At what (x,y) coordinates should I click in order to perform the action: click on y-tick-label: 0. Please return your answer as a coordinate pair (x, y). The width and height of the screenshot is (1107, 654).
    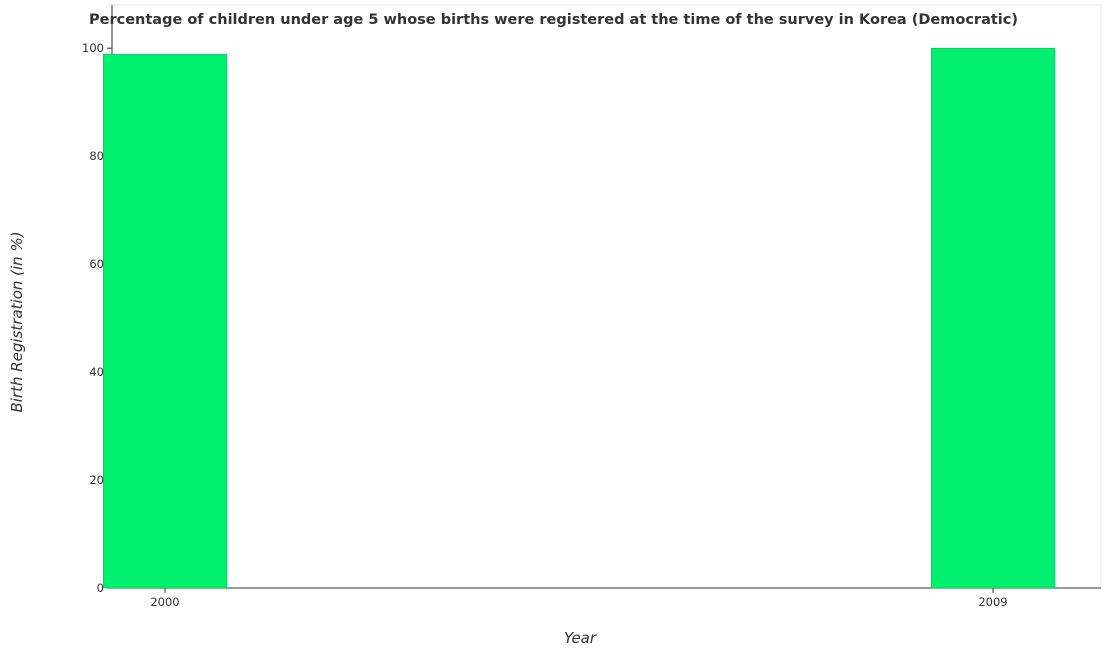
    Looking at the image, I should click on (100, 588).